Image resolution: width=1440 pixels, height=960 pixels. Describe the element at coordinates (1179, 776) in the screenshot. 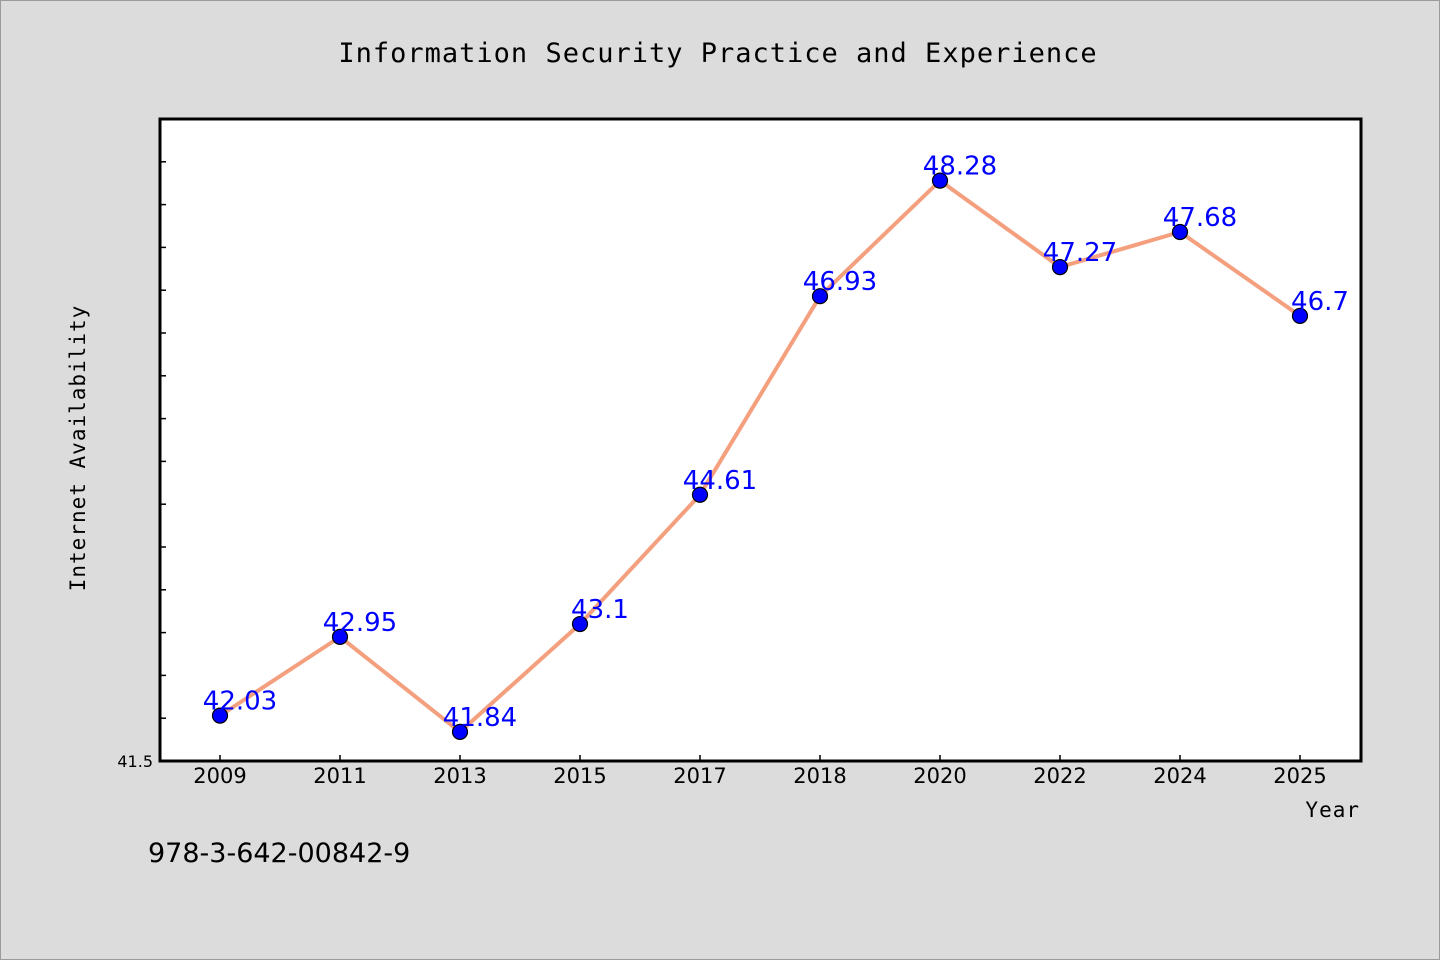

I see `x-tick-label: 2024` at that location.